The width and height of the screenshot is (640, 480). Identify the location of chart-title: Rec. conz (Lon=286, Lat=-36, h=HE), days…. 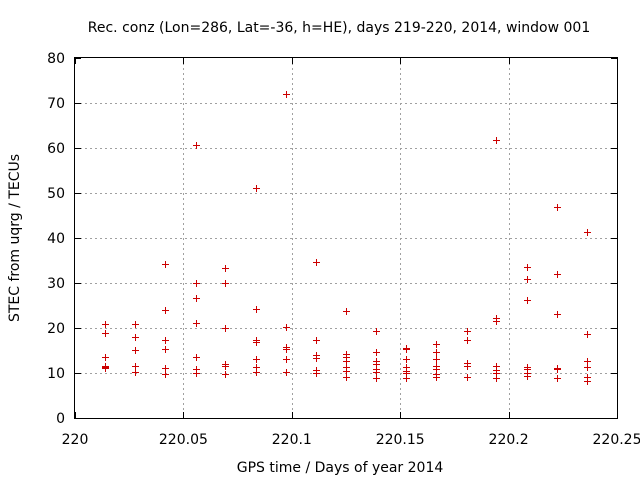
(339, 28).